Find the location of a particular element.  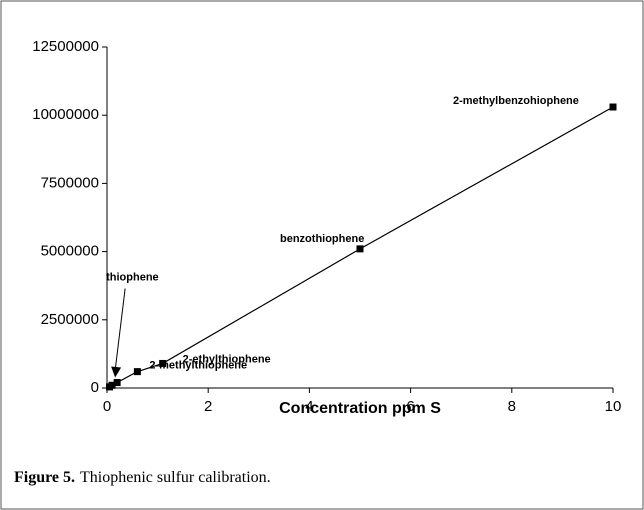

x-tick-label: 0 is located at coordinates (107, 406).